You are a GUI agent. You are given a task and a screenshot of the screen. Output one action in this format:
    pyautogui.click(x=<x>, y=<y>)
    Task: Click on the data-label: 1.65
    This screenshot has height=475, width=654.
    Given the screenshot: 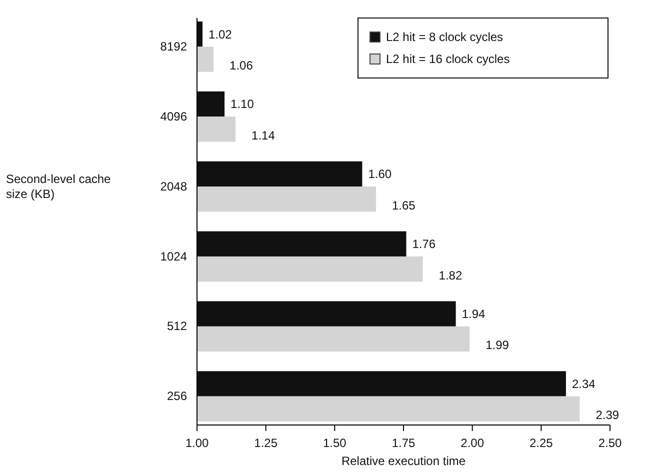 What is the action you would take?
    pyautogui.click(x=404, y=205)
    